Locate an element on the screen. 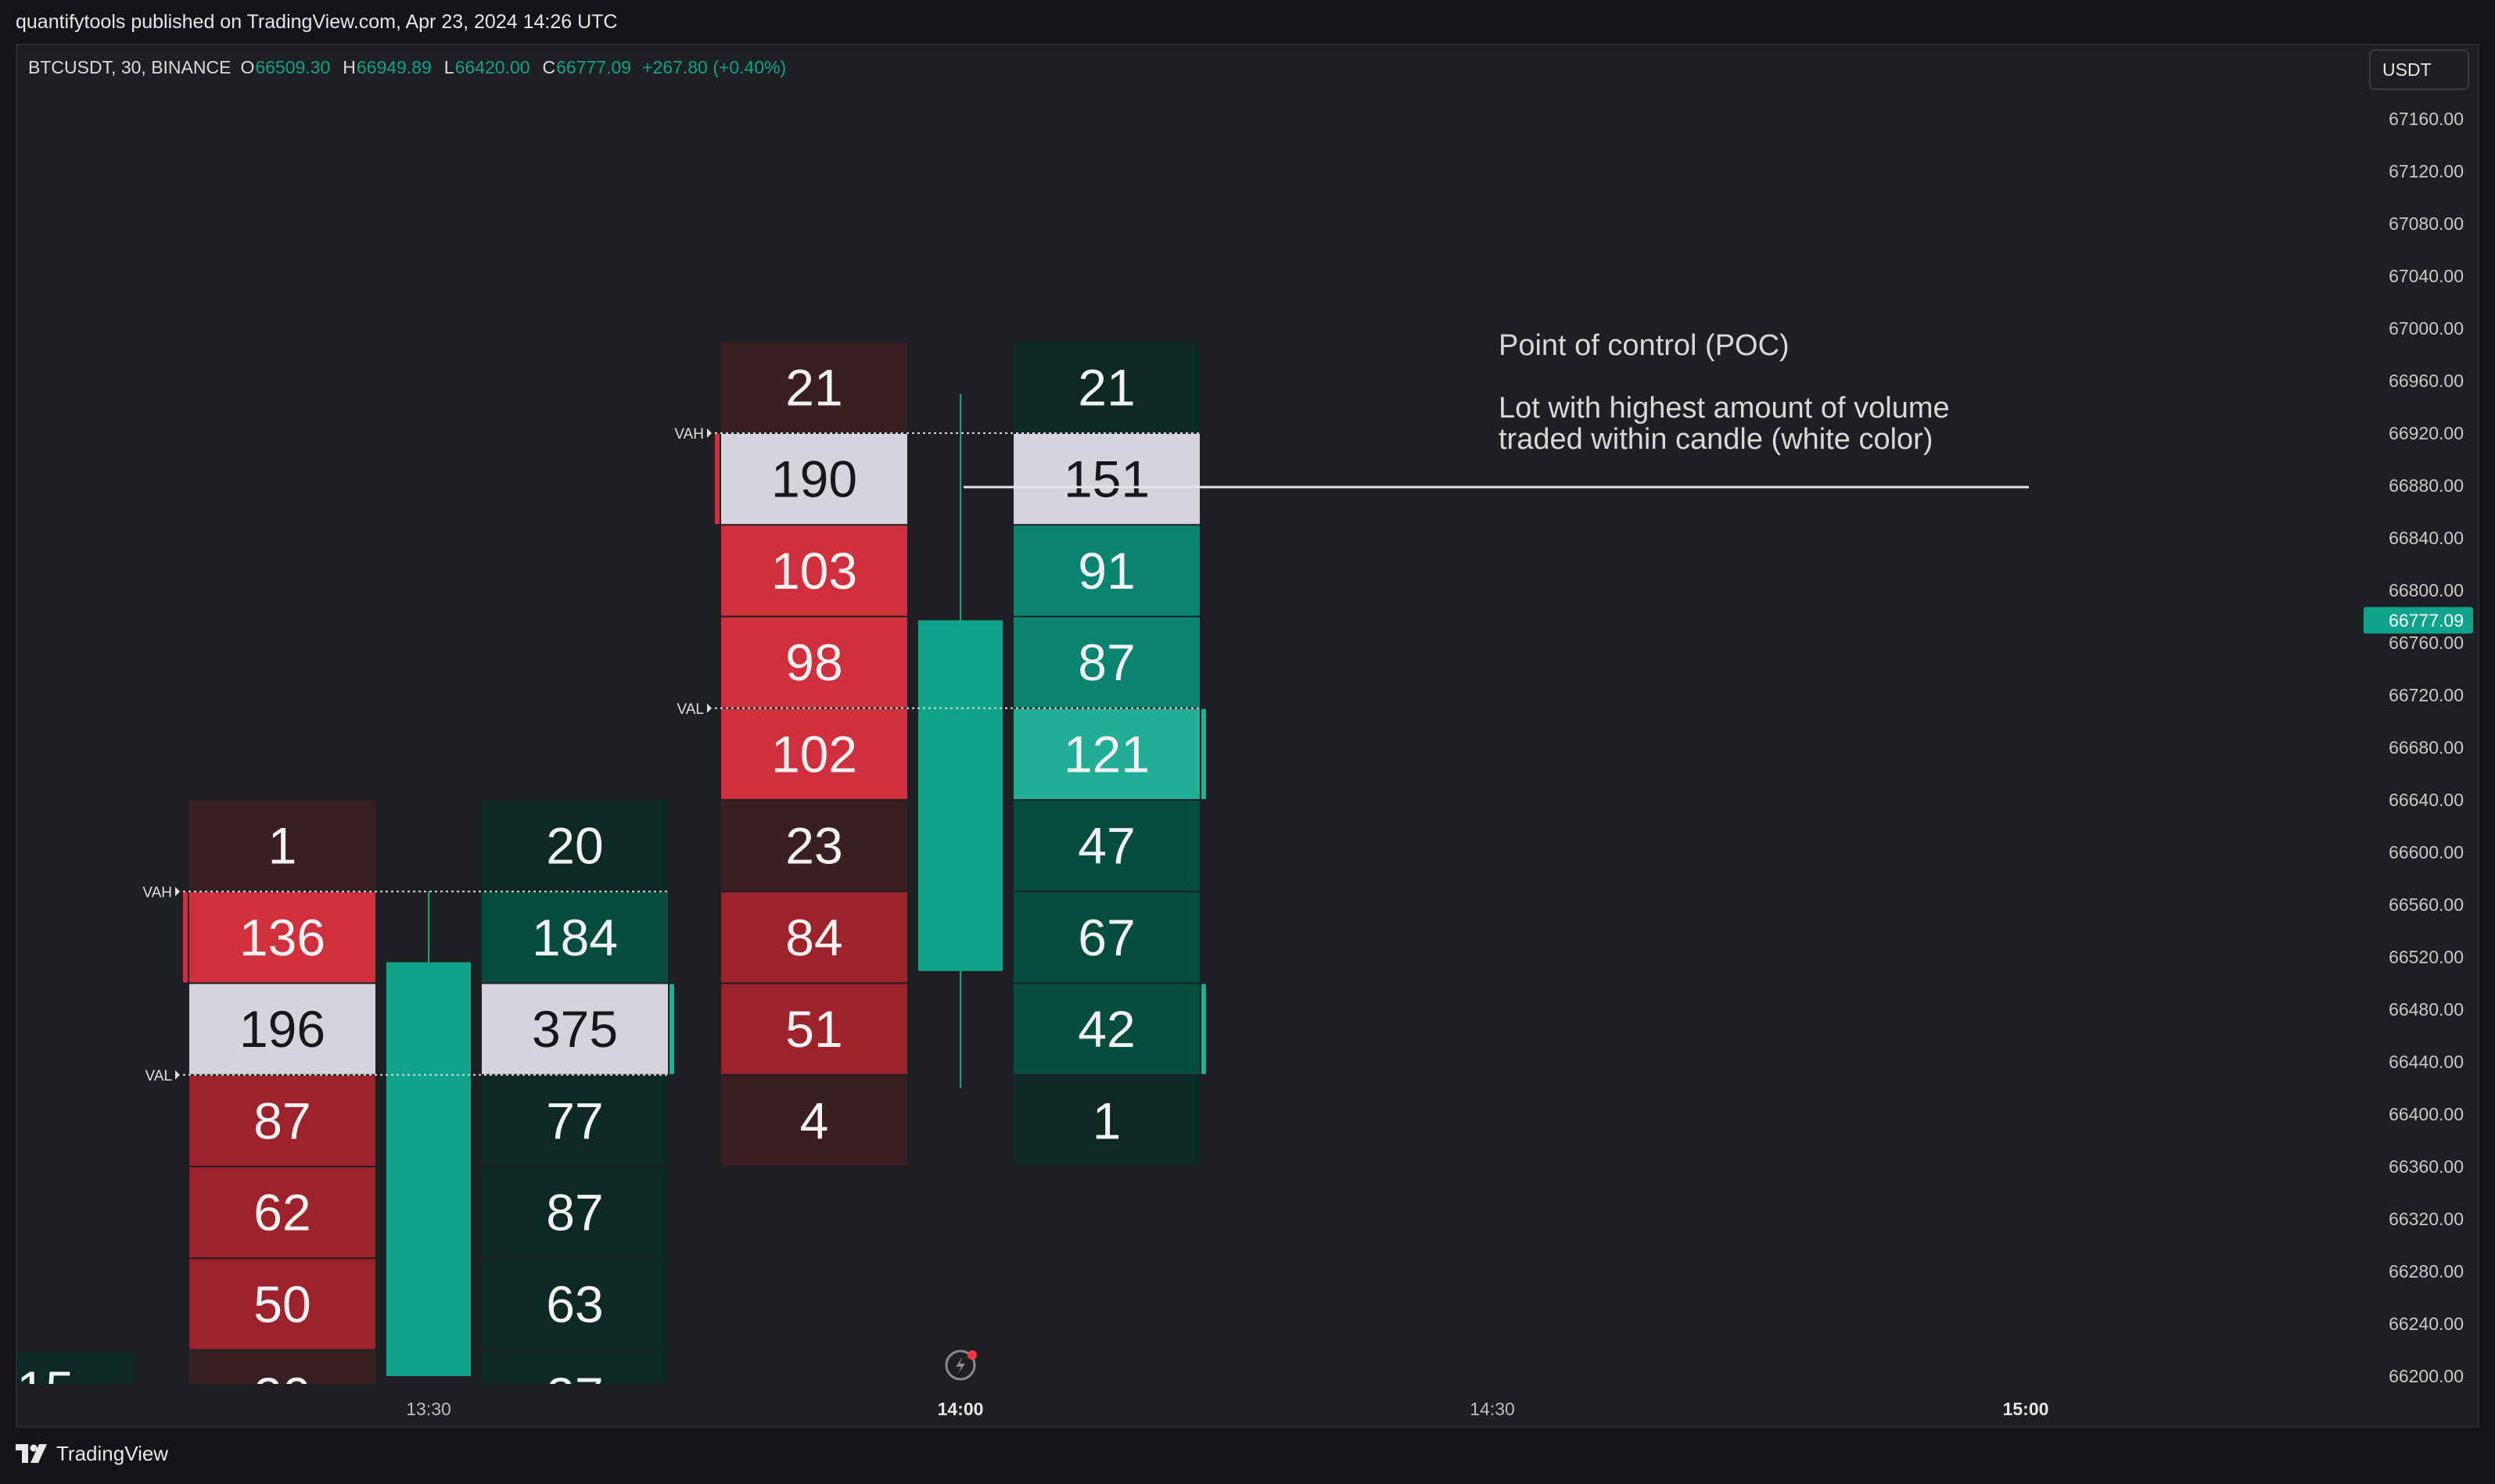 The width and height of the screenshot is (2495, 1484). buy-volume-label: 42 is located at coordinates (1106, 1029).